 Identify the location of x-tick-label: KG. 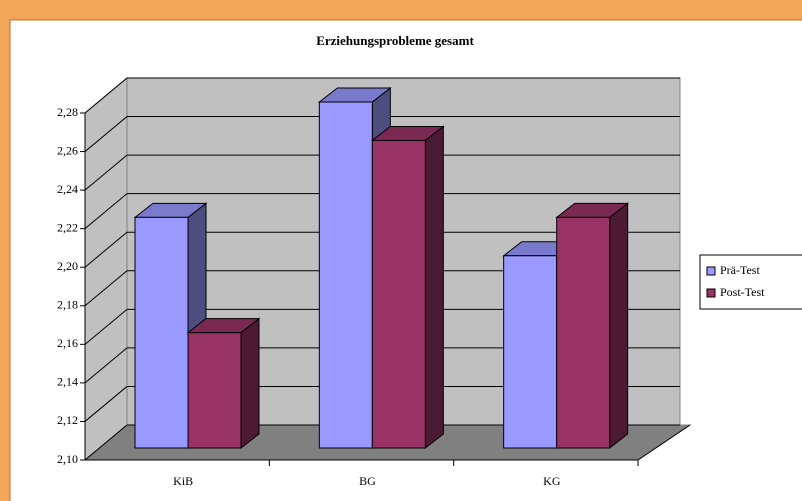
(552, 481).